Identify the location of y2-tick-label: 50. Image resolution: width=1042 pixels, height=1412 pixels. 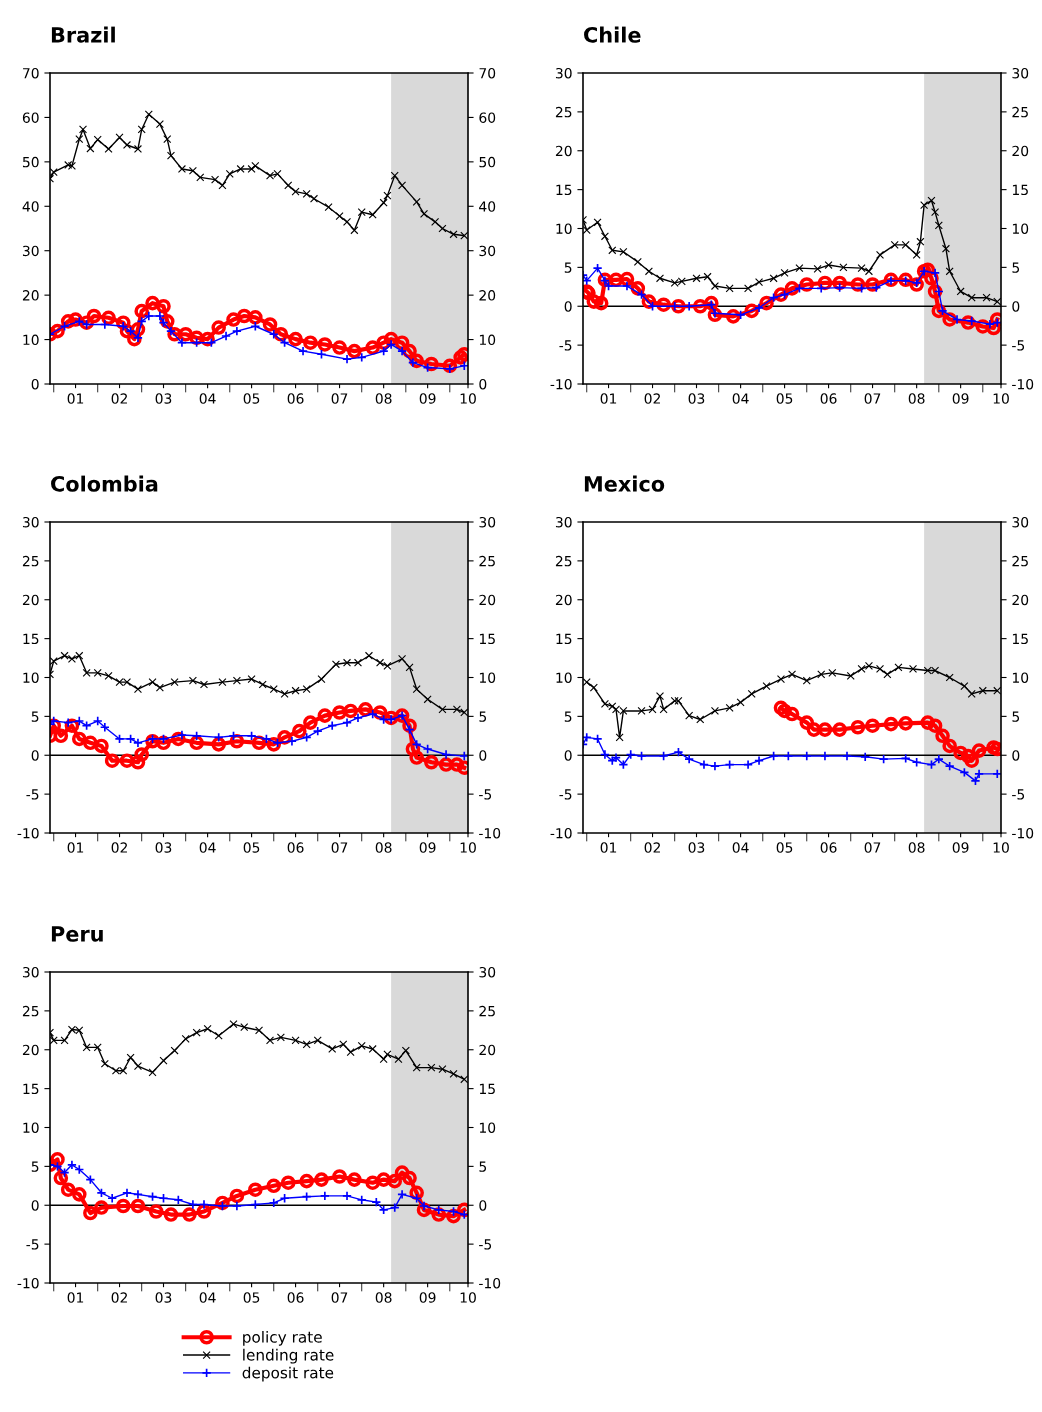
(487, 162).